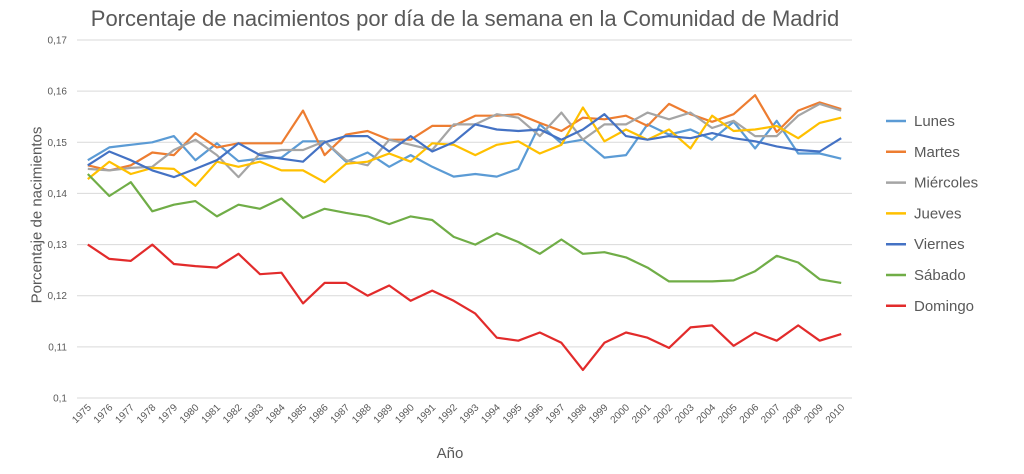 The height and width of the screenshot is (474, 1024). I want to click on legend-label: Viernes, so click(939, 244).